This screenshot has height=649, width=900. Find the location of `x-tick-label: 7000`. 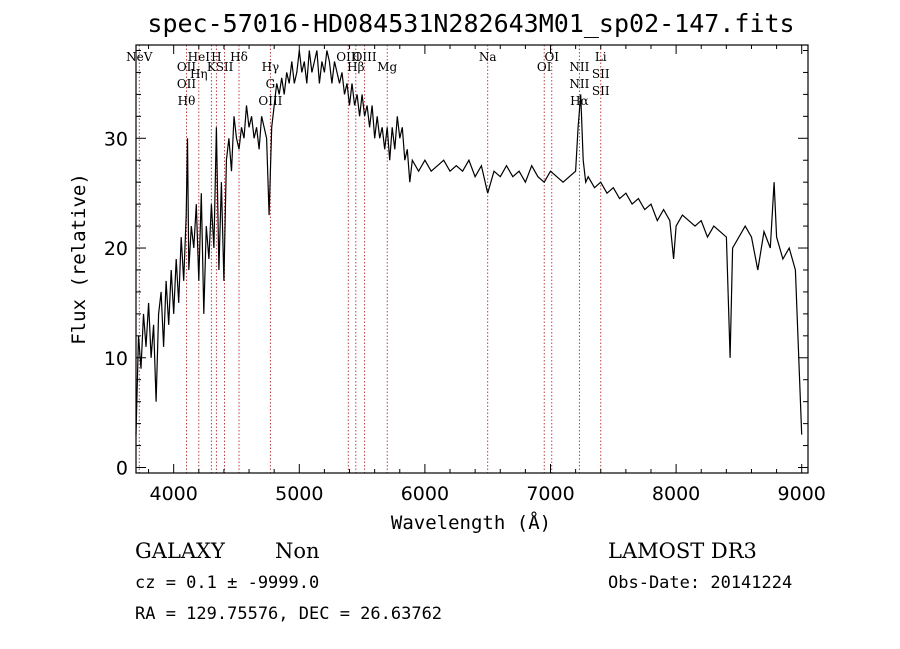

x-tick-label: 7000 is located at coordinates (550, 494).